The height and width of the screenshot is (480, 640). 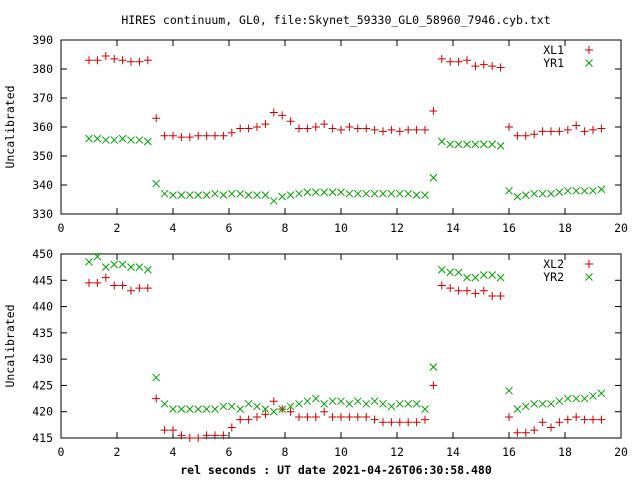 I want to click on y-tick-label: 380, so click(x=42, y=69).